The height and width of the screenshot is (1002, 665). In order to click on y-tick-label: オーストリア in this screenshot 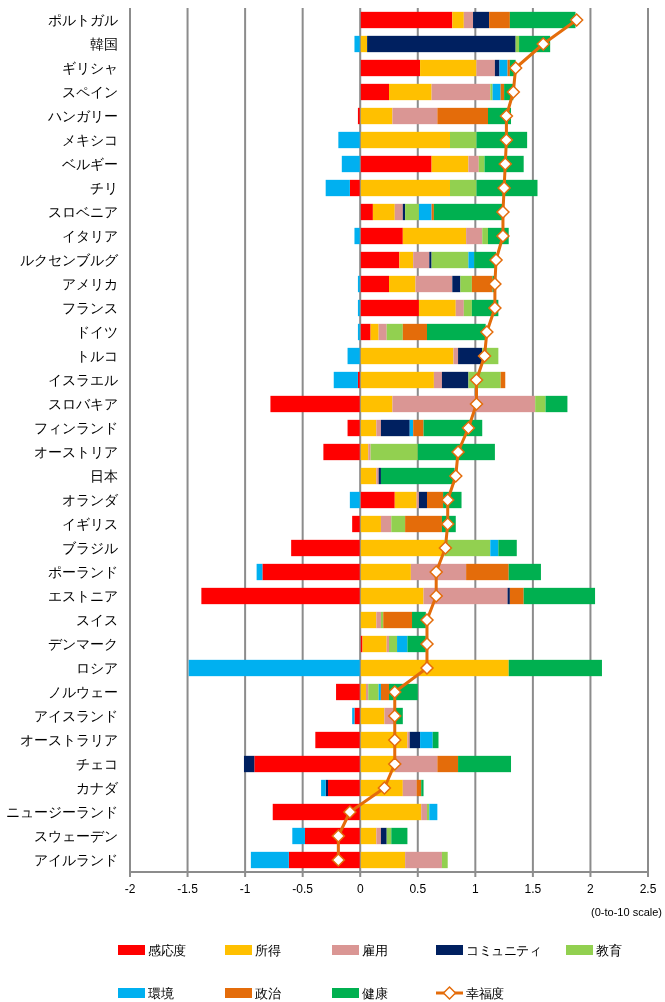, I will do `click(76, 452)`.